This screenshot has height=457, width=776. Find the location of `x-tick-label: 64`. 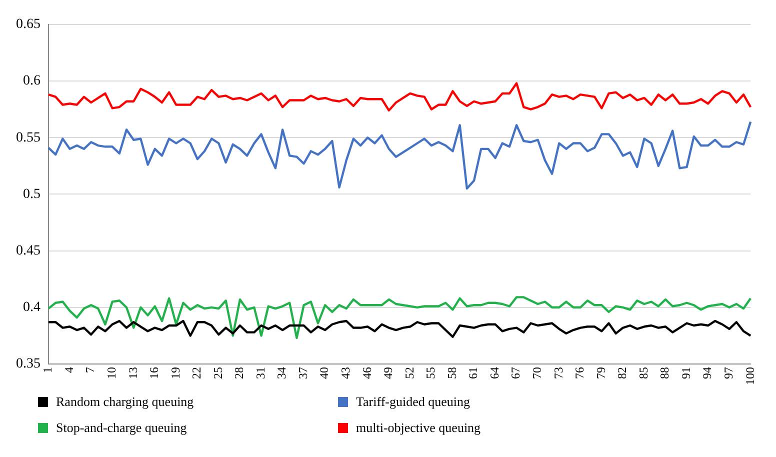

x-tick-label: 64 is located at coordinates (494, 373).